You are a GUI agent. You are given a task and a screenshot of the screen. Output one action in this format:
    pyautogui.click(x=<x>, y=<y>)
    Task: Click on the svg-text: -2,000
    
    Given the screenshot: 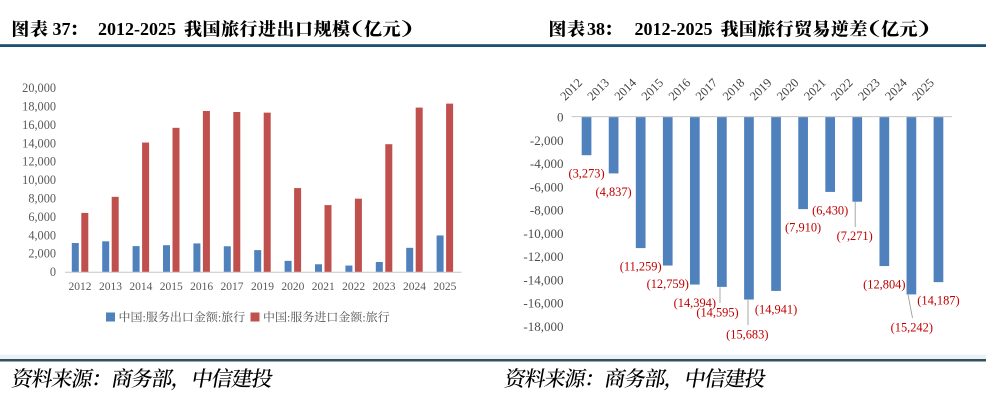 What is the action you would take?
    pyautogui.click(x=547, y=140)
    